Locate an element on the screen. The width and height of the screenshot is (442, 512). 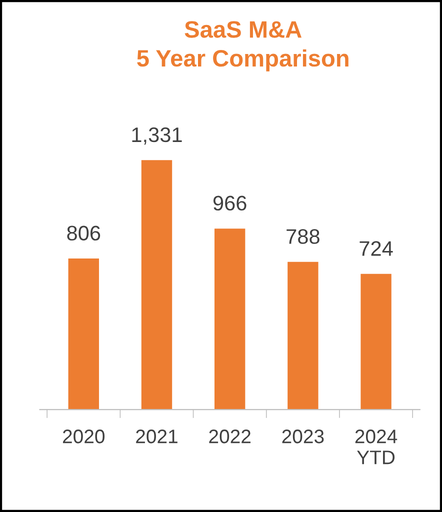
data-label: 788 is located at coordinates (303, 236).